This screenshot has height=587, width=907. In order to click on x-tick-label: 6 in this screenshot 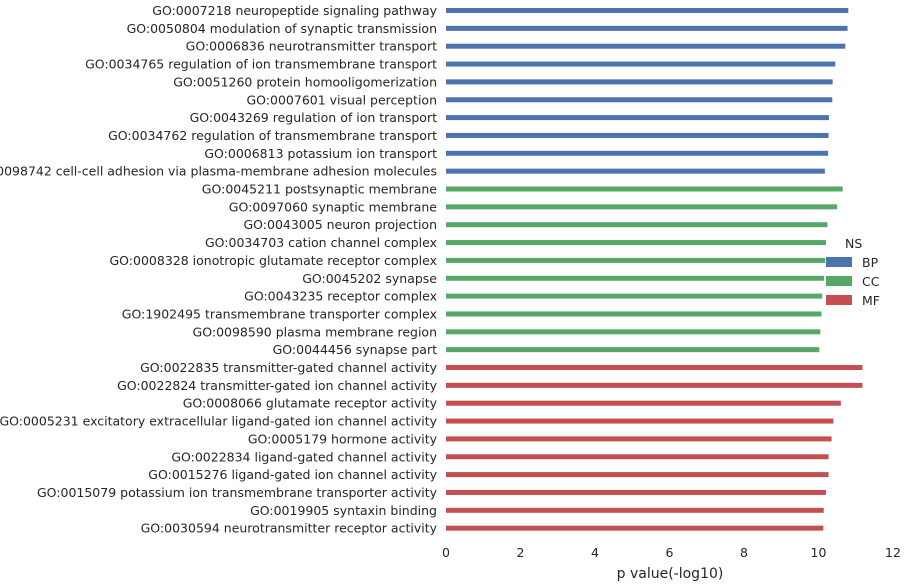, I will do `click(670, 552)`.